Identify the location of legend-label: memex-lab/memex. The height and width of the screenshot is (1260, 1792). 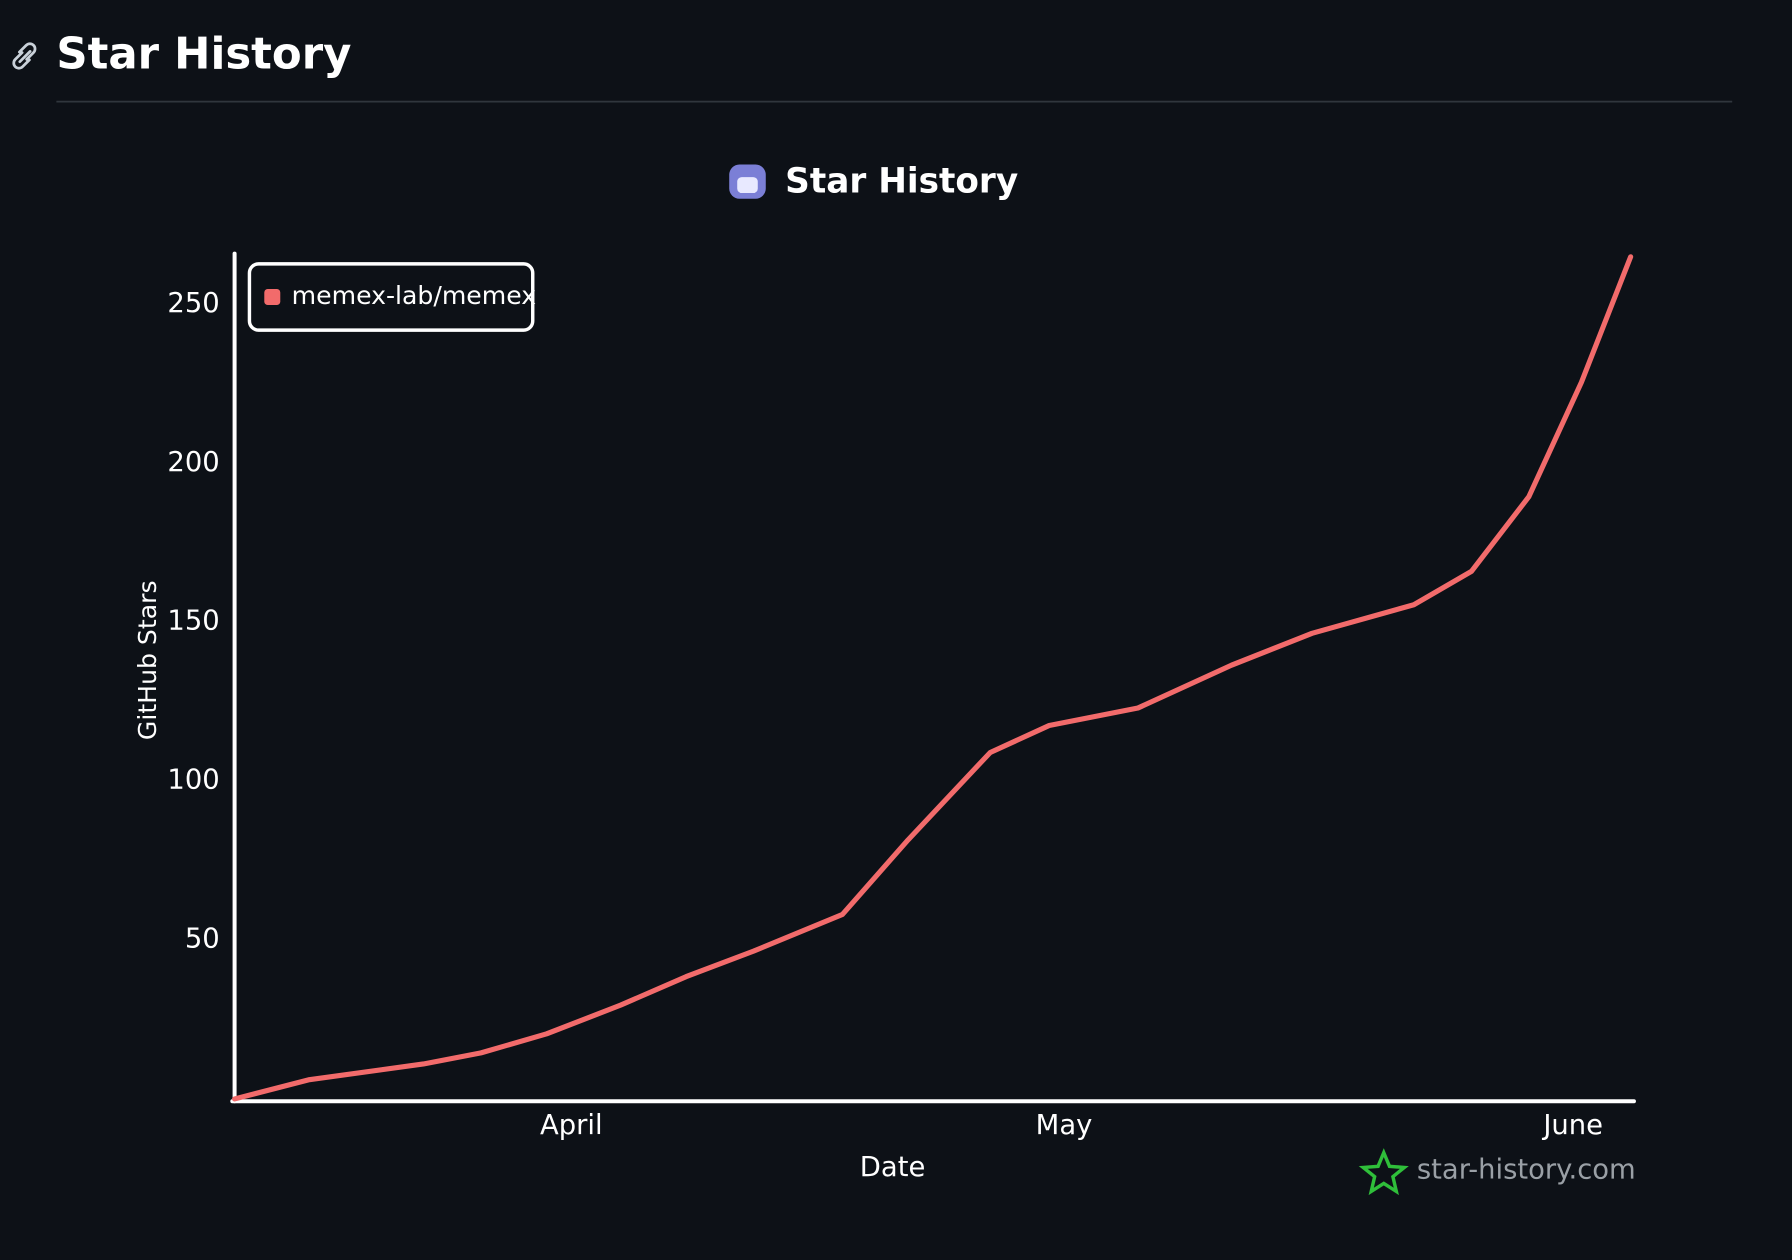
(414, 295).